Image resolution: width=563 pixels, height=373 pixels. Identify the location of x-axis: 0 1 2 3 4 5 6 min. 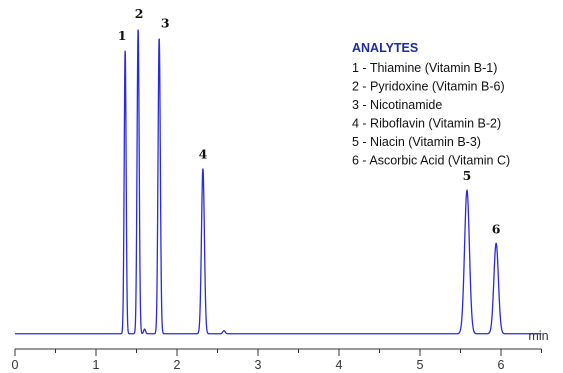
(280, 350).